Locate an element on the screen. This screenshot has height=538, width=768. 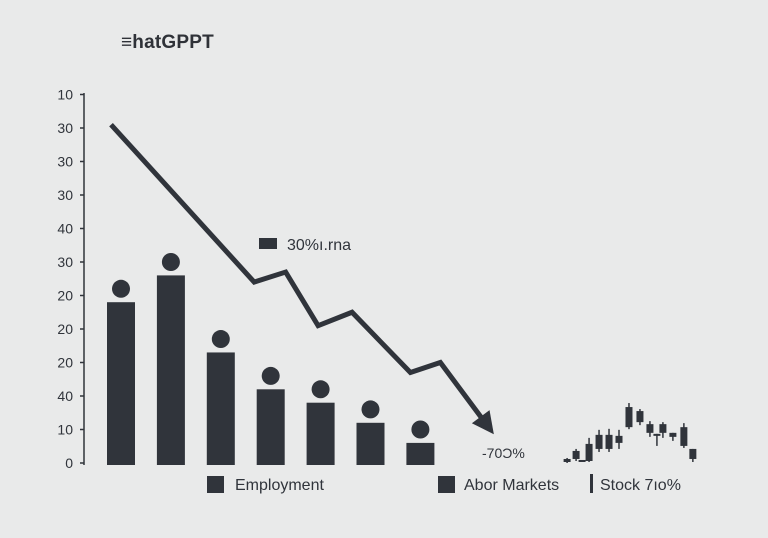
legend-swatch-labor is located at coordinates (446, 484).